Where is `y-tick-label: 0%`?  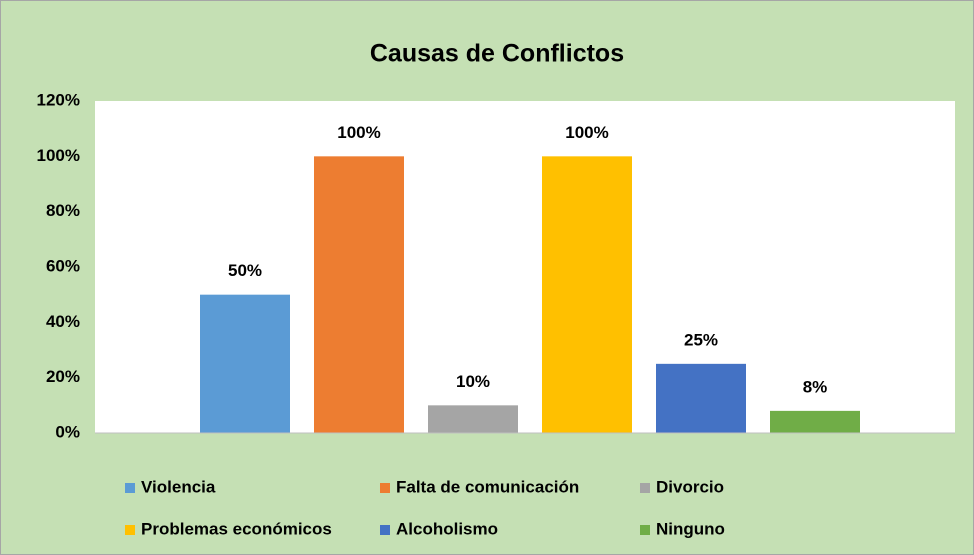
y-tick-label: 0% is located at coordinates (67, 431).